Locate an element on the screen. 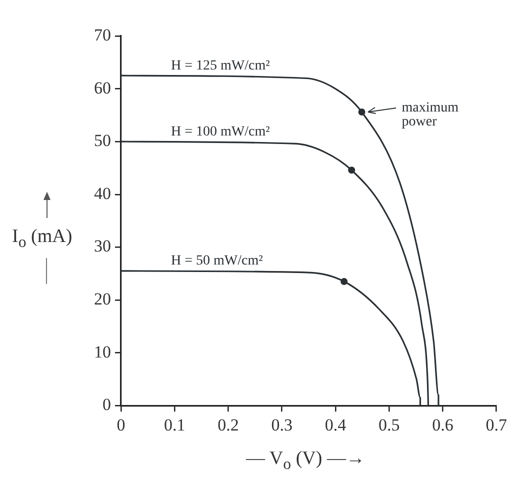 The image size is (511, 480). x-tick-label: 0.6 is located at coordinates (443, 424).